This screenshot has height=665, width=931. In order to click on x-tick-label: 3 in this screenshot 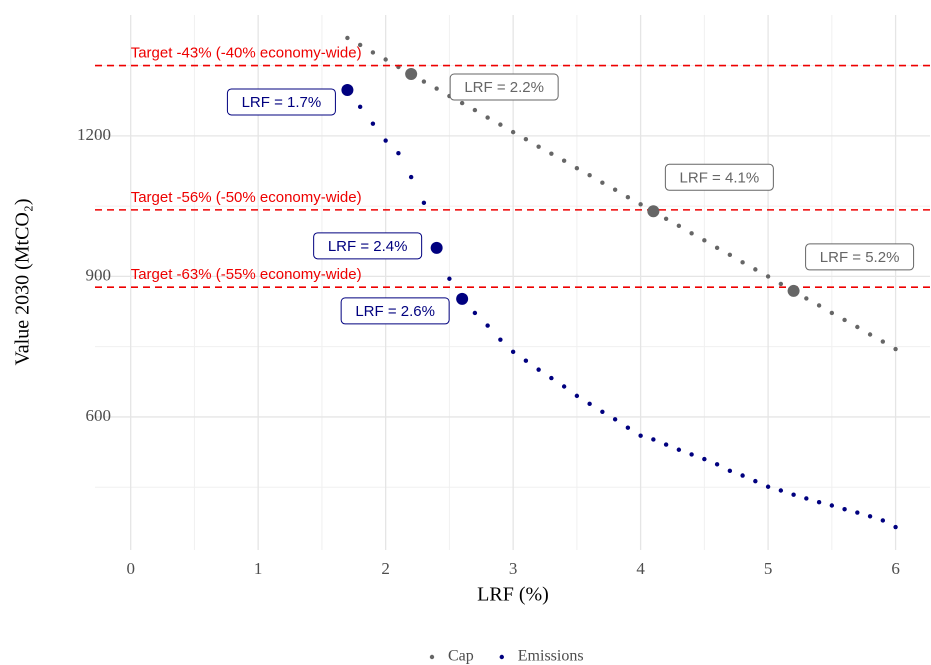, I will do `click(513, 568)`.